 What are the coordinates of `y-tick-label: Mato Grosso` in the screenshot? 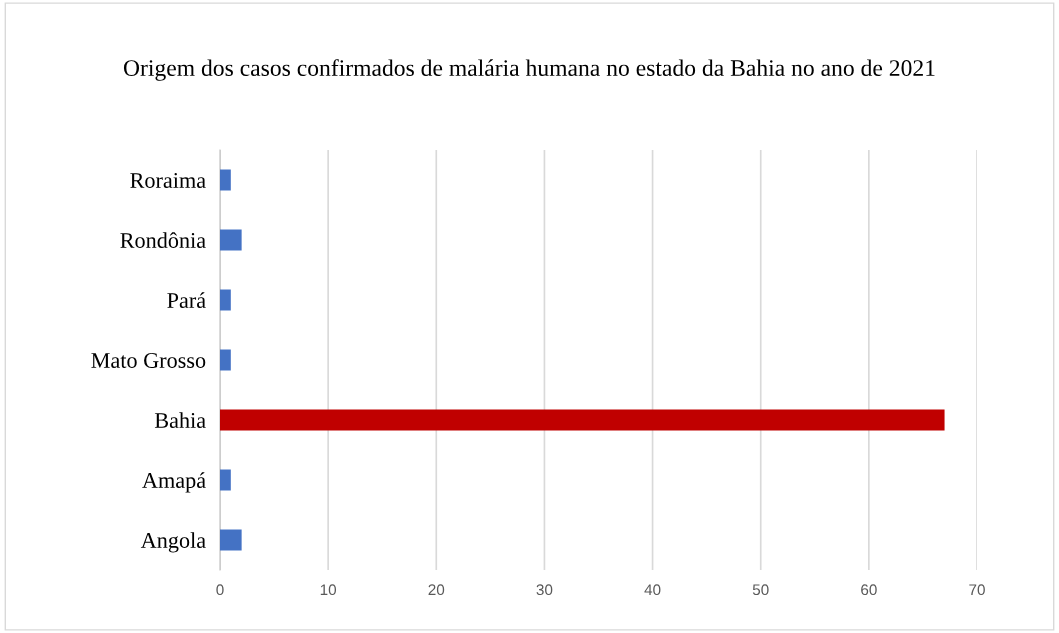 It's located at (148, 360).